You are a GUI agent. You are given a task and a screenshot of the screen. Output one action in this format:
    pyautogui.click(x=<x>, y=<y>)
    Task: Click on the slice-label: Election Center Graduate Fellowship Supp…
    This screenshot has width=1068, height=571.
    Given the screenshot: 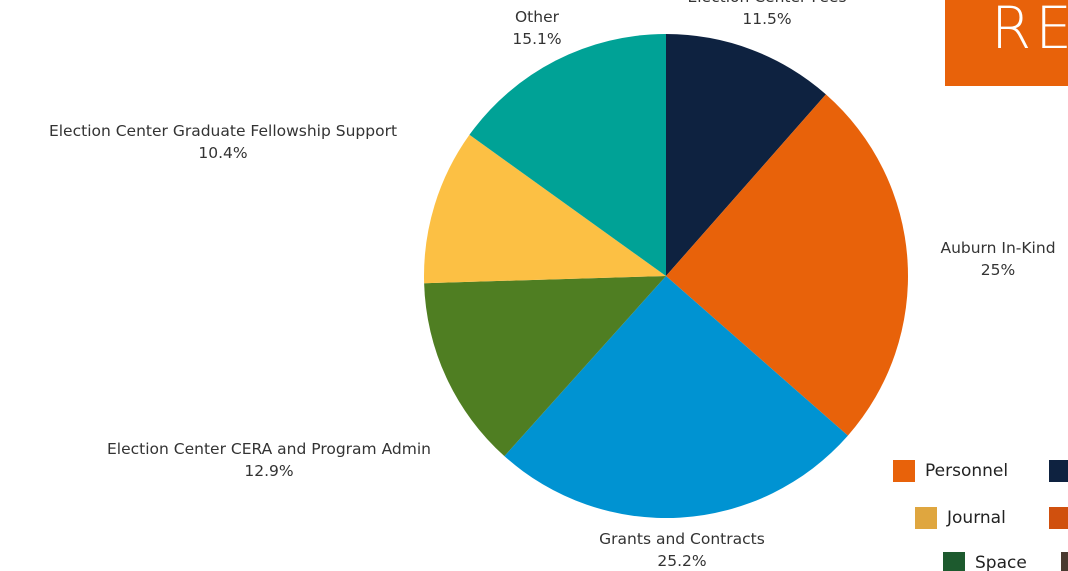 What is the action you would take?
    pyautogui.click(x=223, y=131)
    